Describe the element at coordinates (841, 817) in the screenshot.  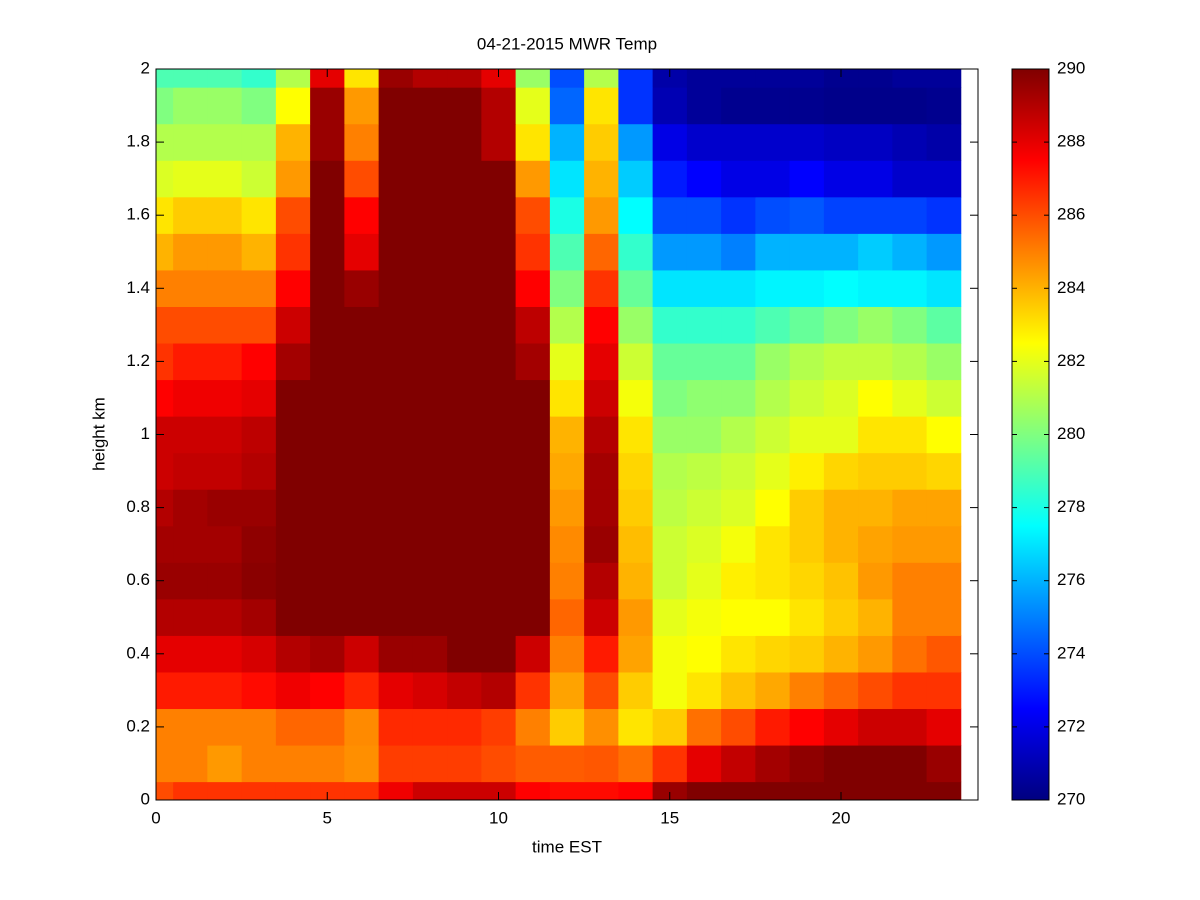
I see `x-tick-label: 20` at that location.